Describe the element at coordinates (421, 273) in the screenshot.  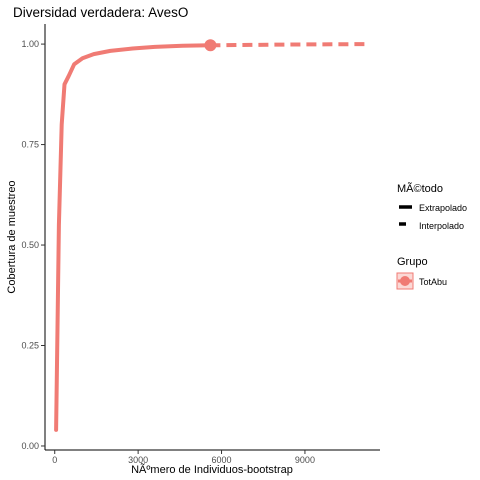
I see `legend-group: Grupo TotAbu` at that location.